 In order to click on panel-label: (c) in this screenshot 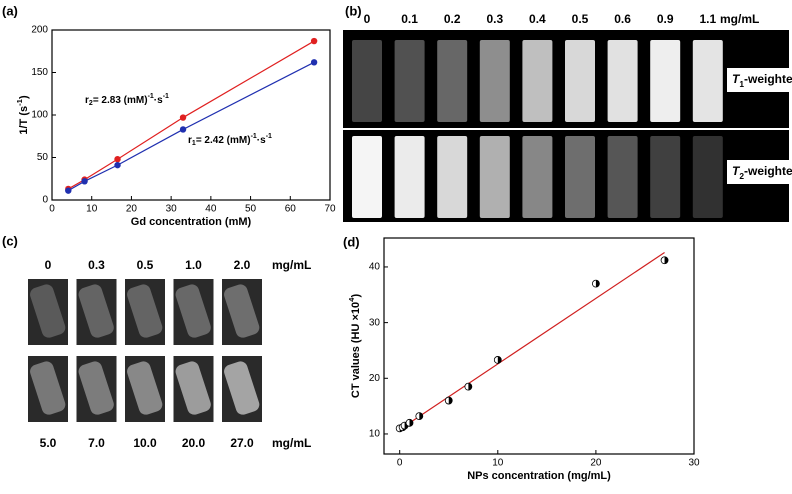, I will do `click(10, 240)`.